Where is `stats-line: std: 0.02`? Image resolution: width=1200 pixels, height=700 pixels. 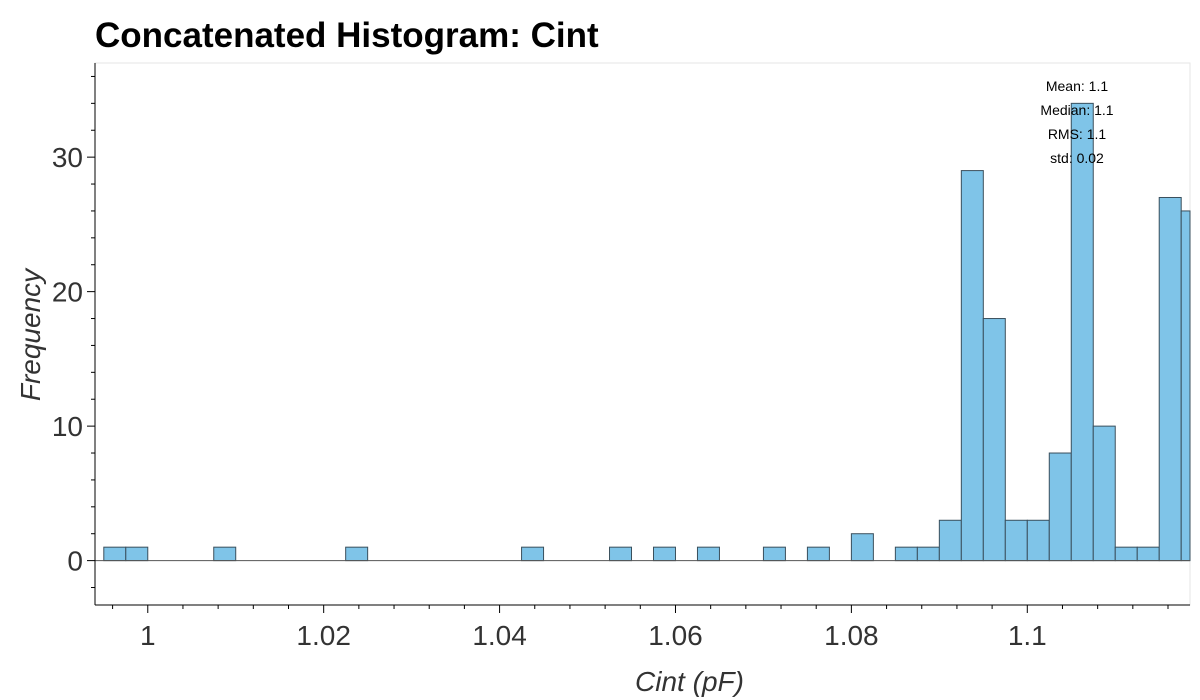
stats-line: std: 0.02 is located at coordinates (1077, 158).